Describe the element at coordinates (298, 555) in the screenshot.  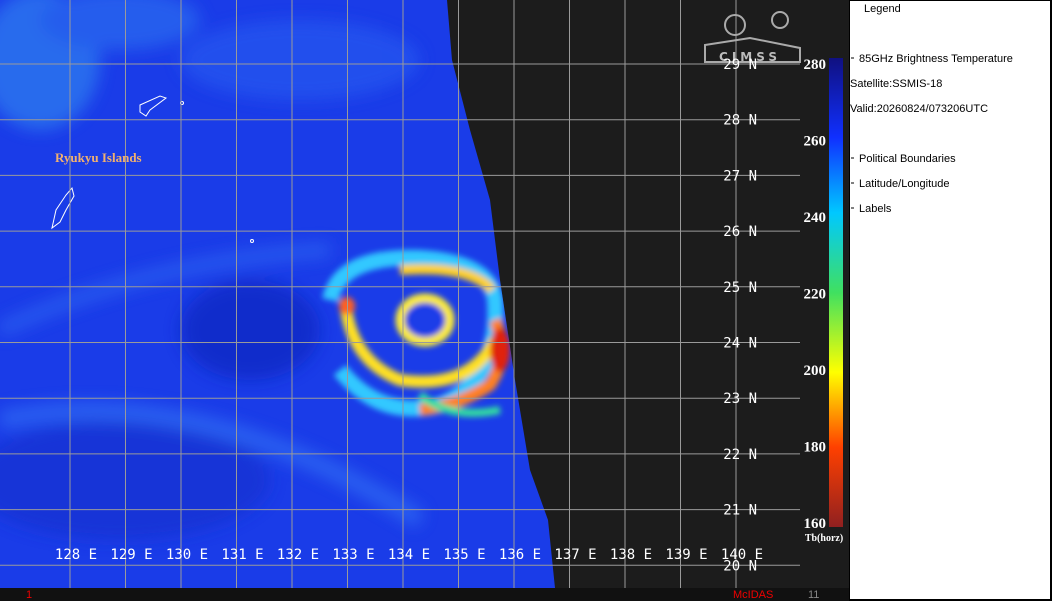
I see `lon-label: 132 E` at that location.